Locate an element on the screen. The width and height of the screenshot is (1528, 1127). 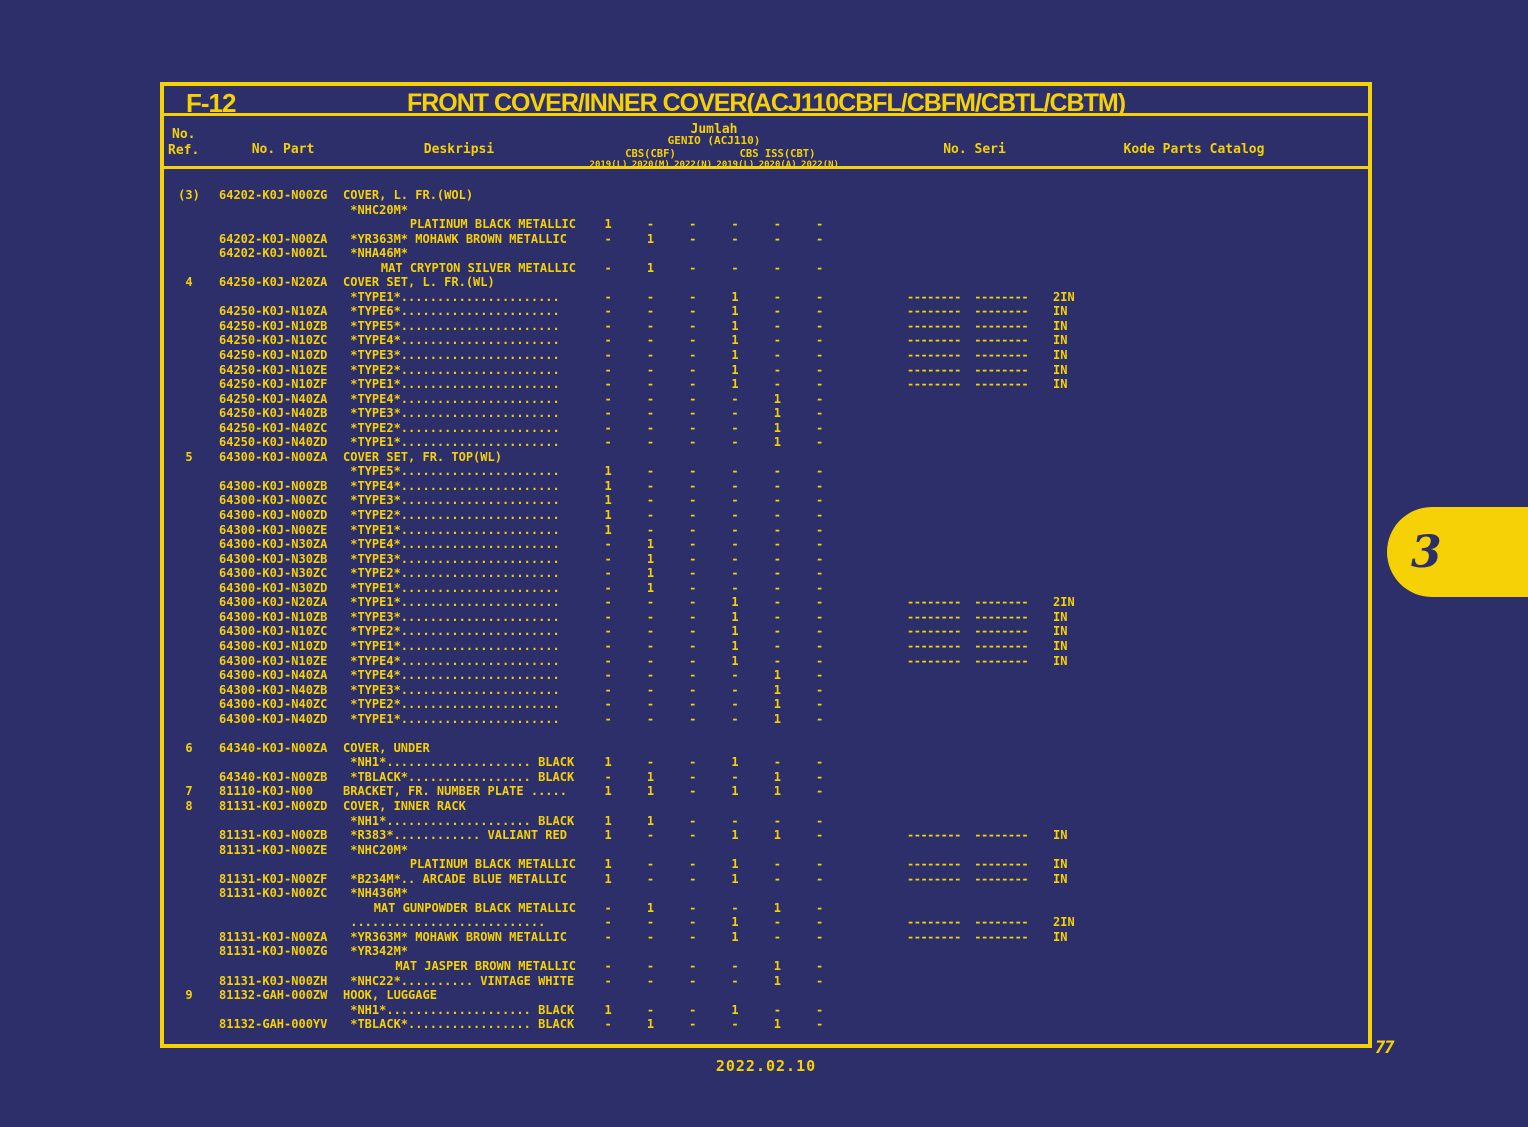
footer-date: 2022.02.10 is located at coordinates (766, 1066).